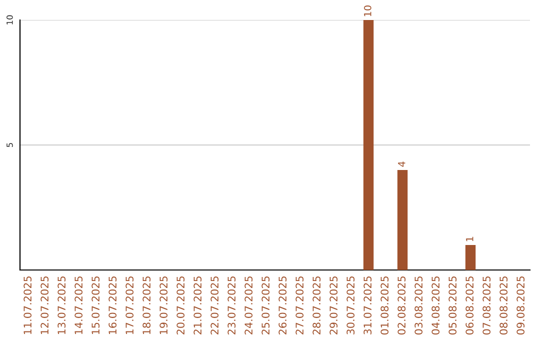  What do you see at coordinates (266, 305) in the screenshot?
I see `x-tick-label: 25.07.2025` at bounding box center [266, 305].